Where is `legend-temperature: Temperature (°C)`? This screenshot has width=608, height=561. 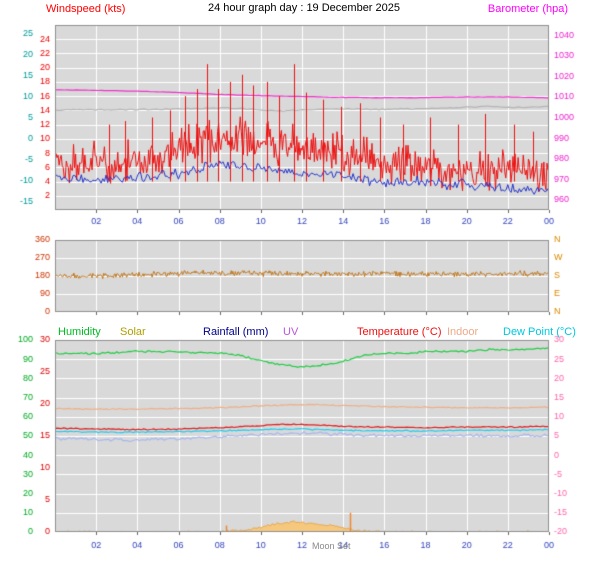 legend-temperature: Temperature (°C) is located at coordinates (399, 332).